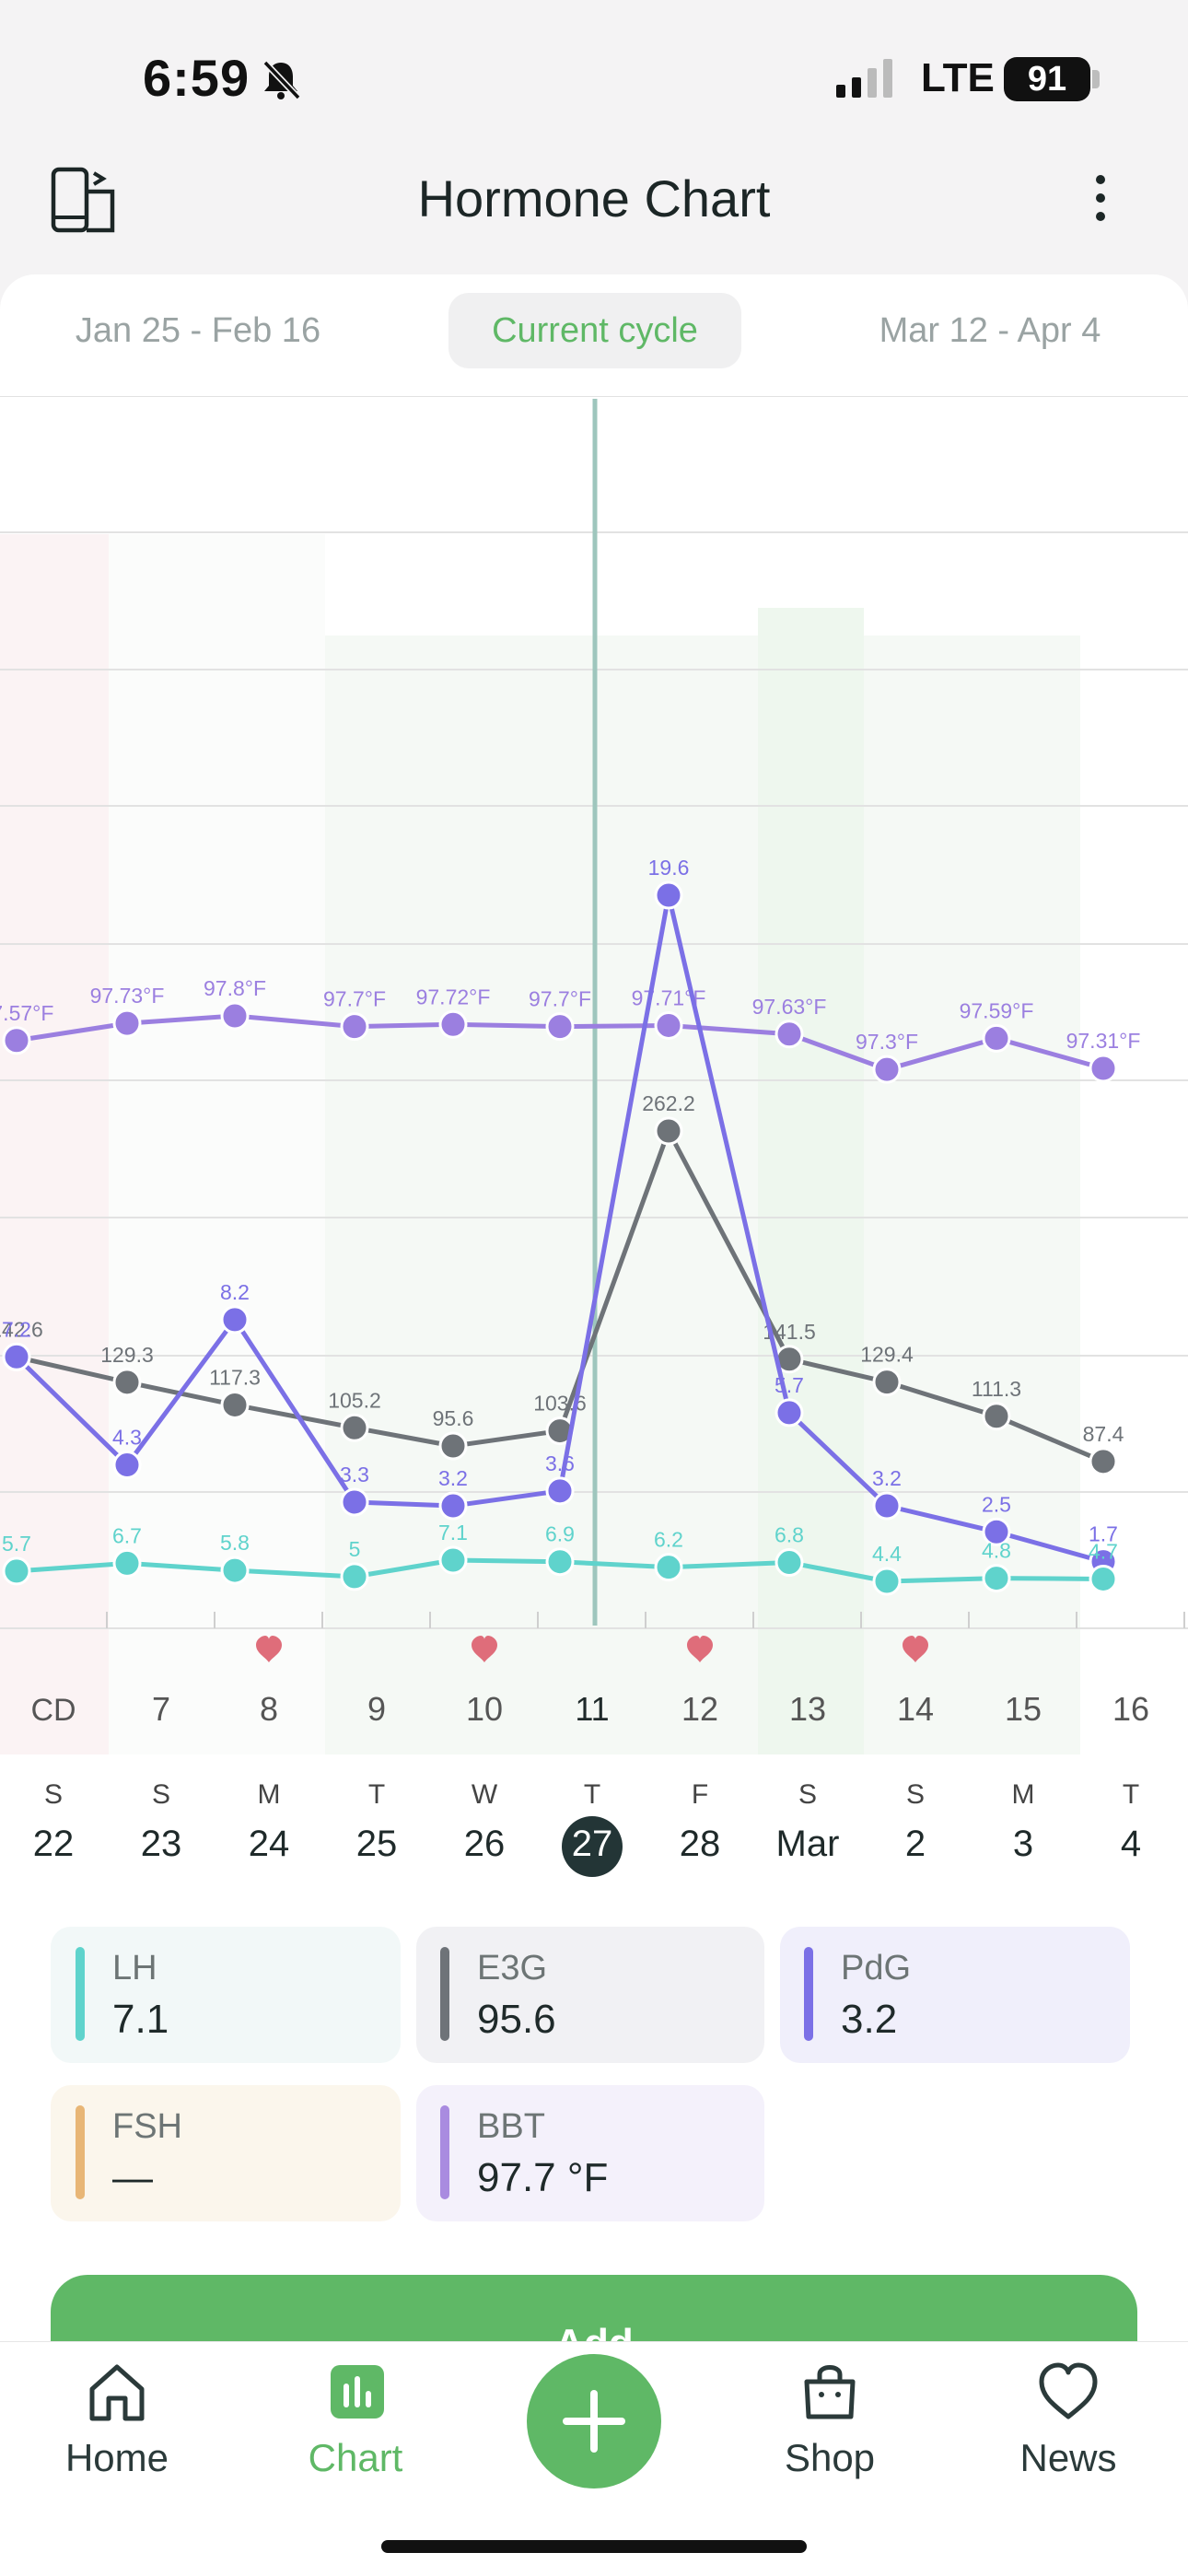 This screenshot has height=2576, width=1188. I want to click on heart-icon, so click(485, 1649).